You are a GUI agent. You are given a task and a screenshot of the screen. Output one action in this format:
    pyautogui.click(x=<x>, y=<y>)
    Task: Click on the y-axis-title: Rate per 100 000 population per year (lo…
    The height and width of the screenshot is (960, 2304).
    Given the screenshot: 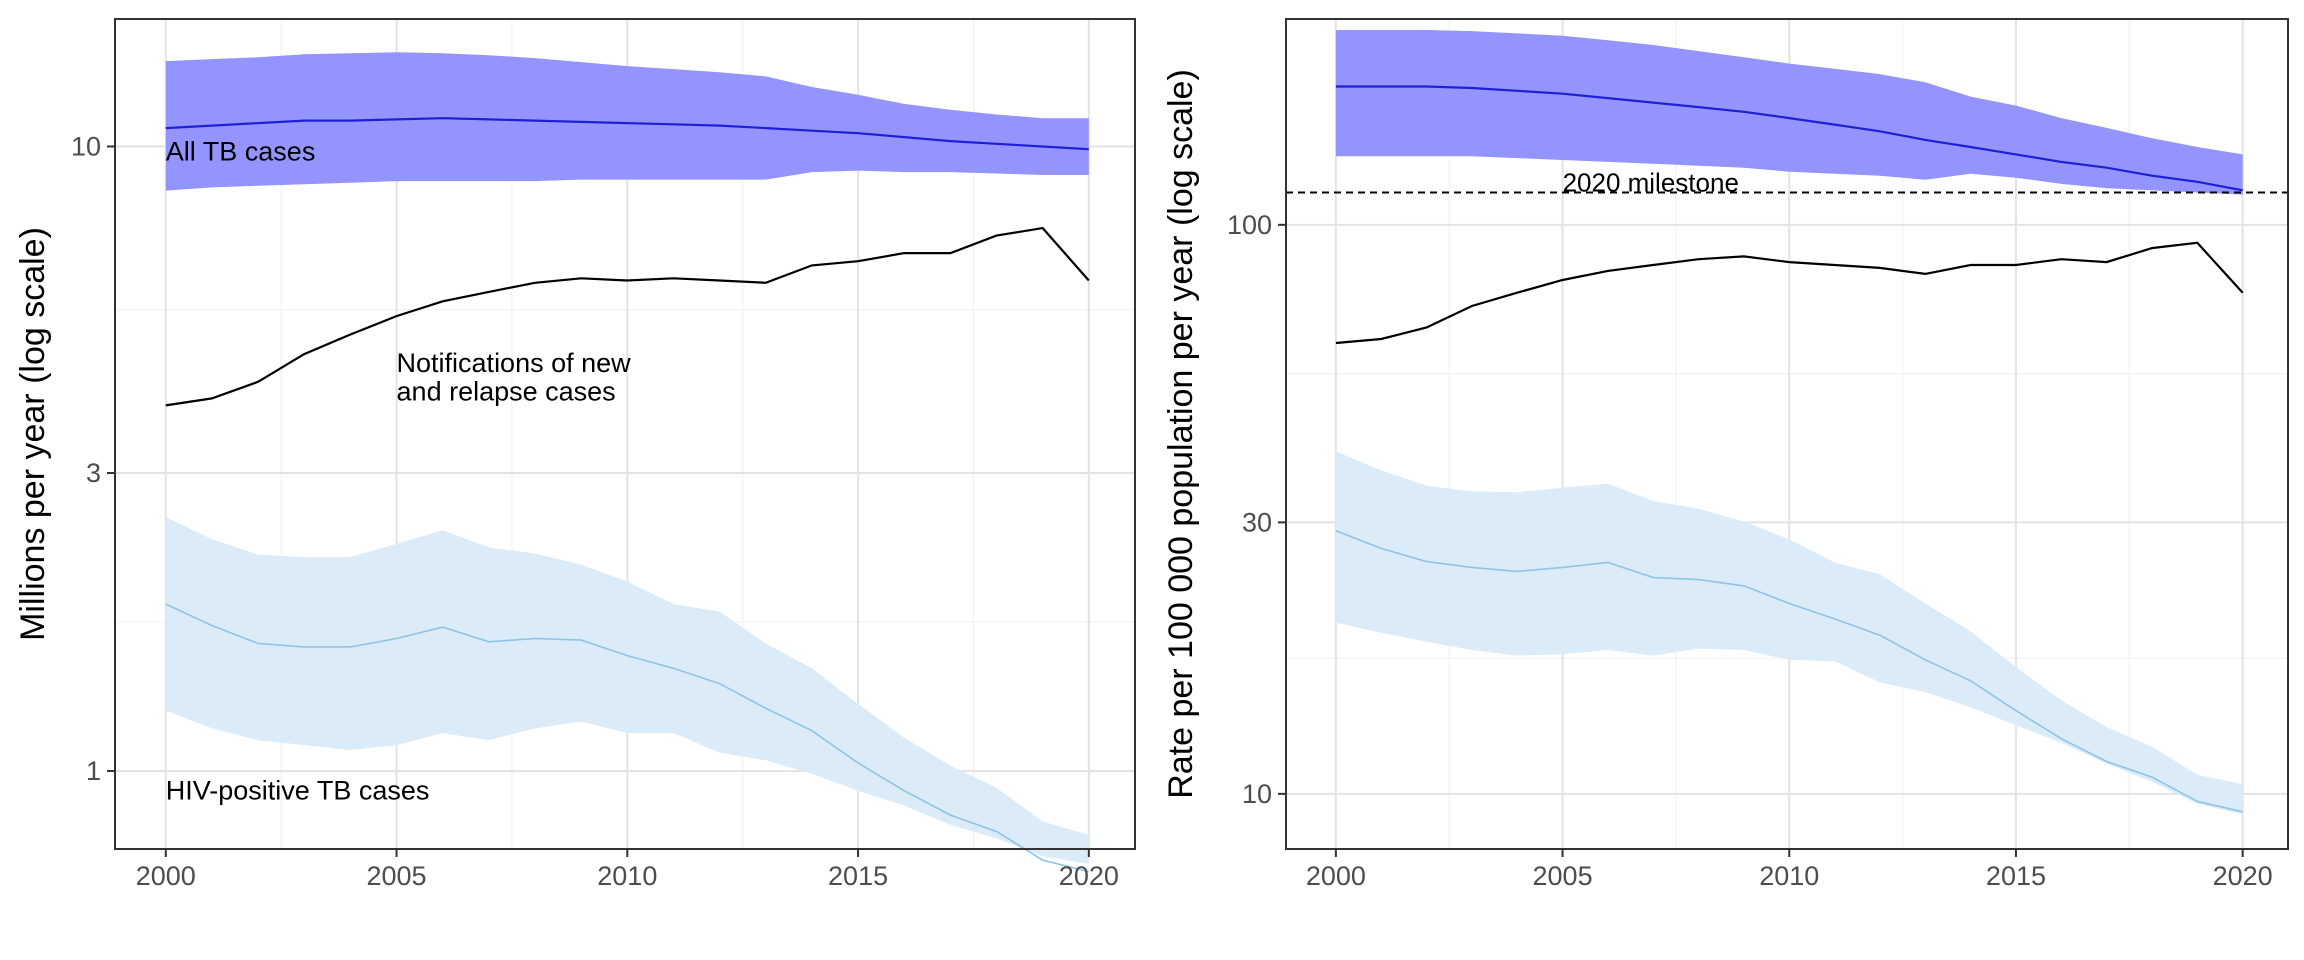 What is the action you would take?
    pyautogui.click(x=1181, y=434)
    